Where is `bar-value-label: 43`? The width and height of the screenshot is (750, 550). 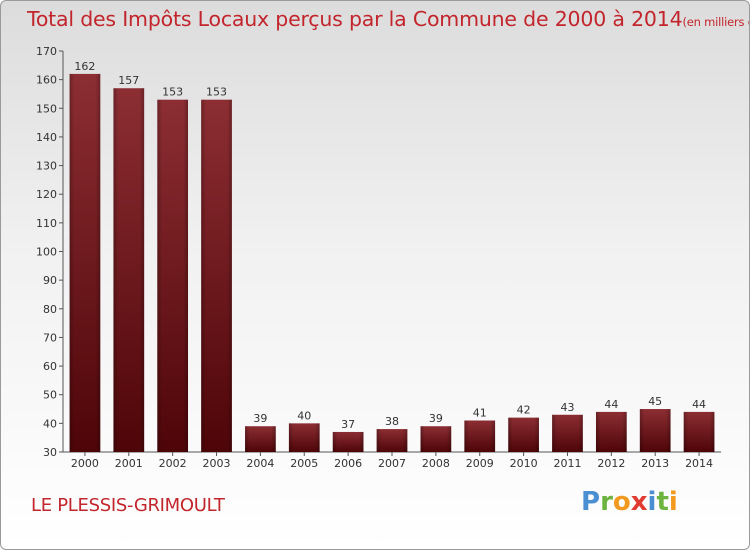 bar-value-label: 43 is located at coordinates (567, 407).